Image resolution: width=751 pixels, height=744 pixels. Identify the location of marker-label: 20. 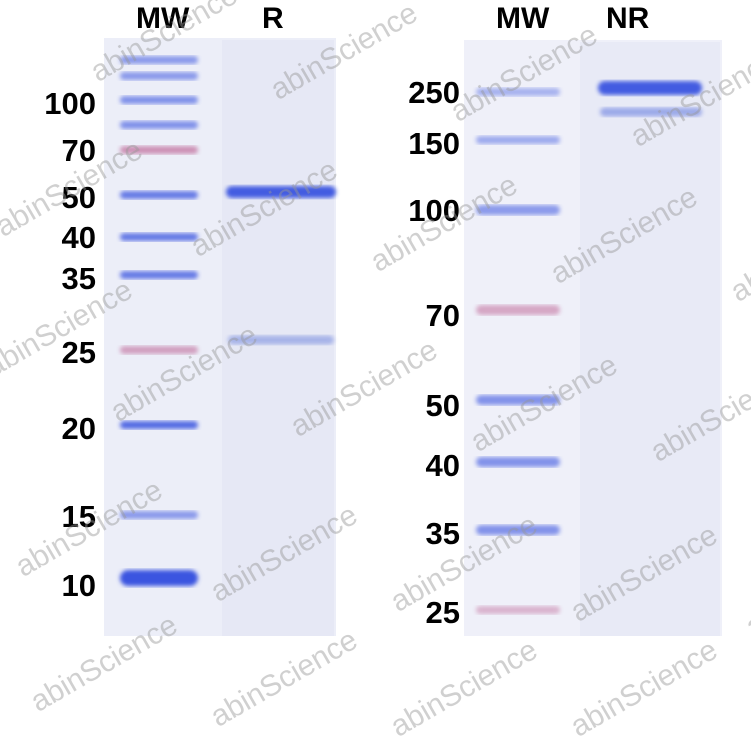
(78, 428).